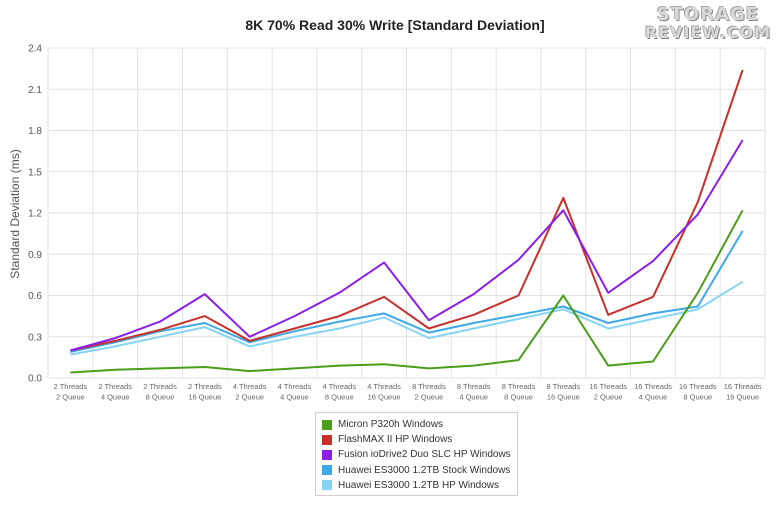  Describe the element at coordinates (35, 131) in the screenshot. I see `y-tick-label: 1.8` at that location.